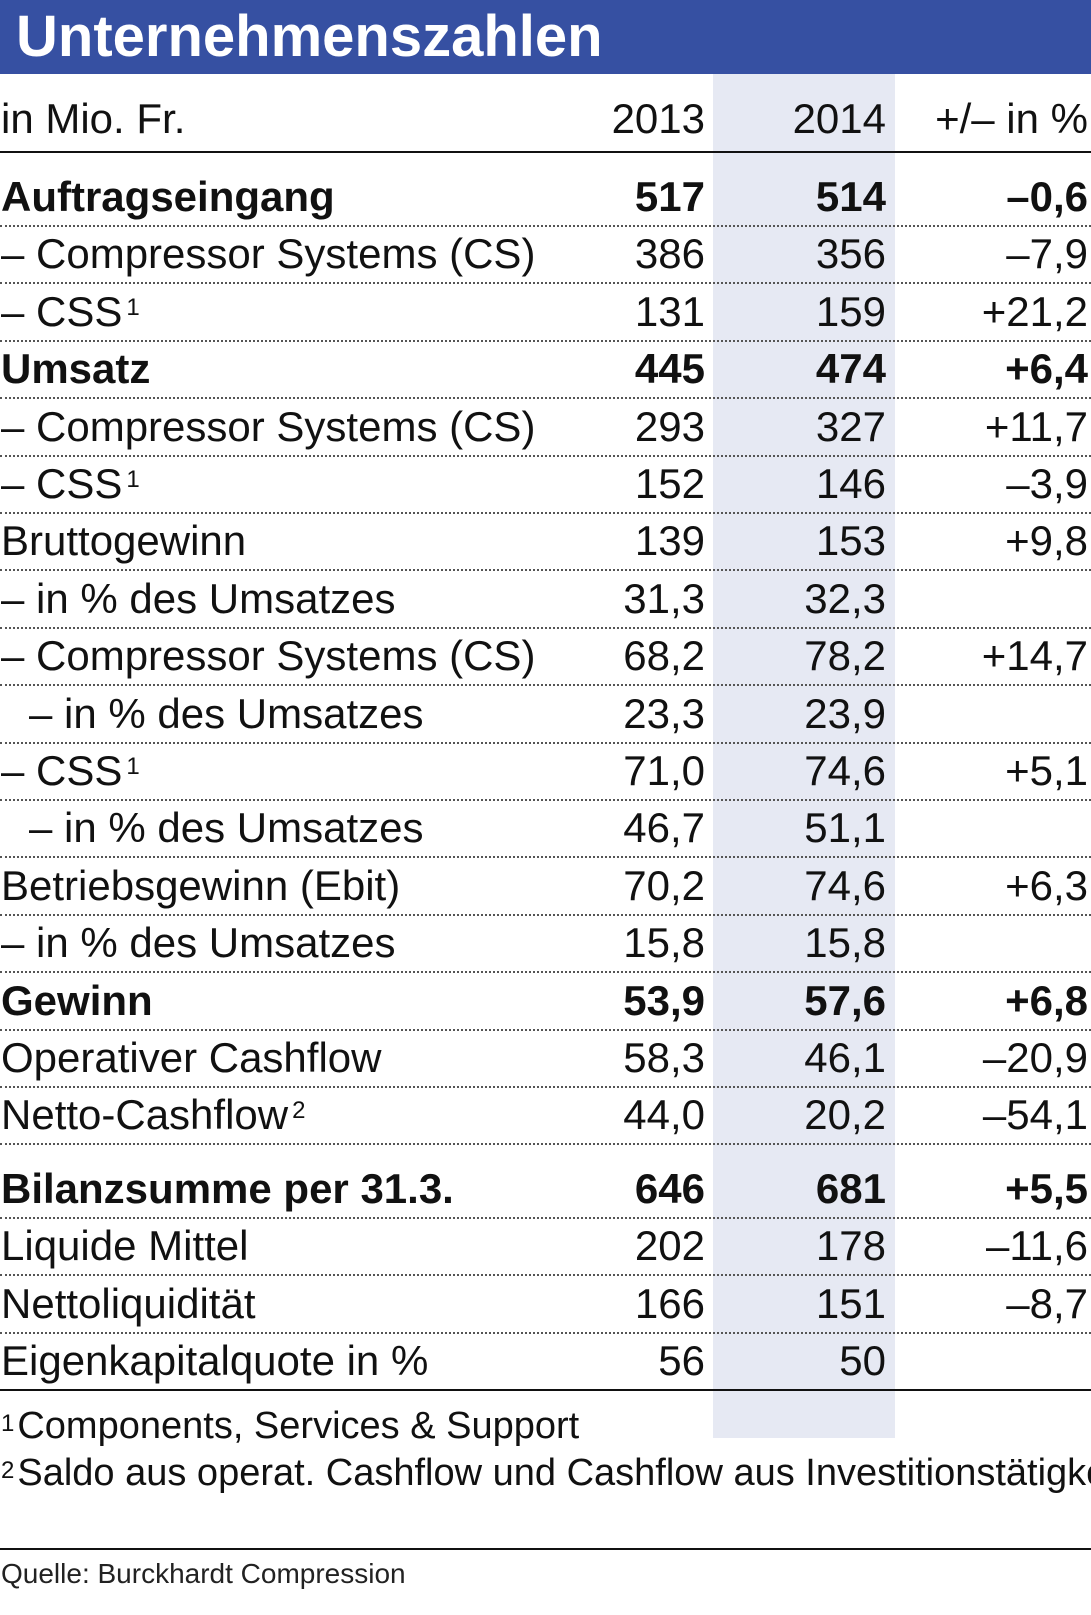 This screenshot has width=1091, height=1615. Describe the element at coordinates (8, 1470) in the screenshot. I see `footnote-mark: 2` at that location.